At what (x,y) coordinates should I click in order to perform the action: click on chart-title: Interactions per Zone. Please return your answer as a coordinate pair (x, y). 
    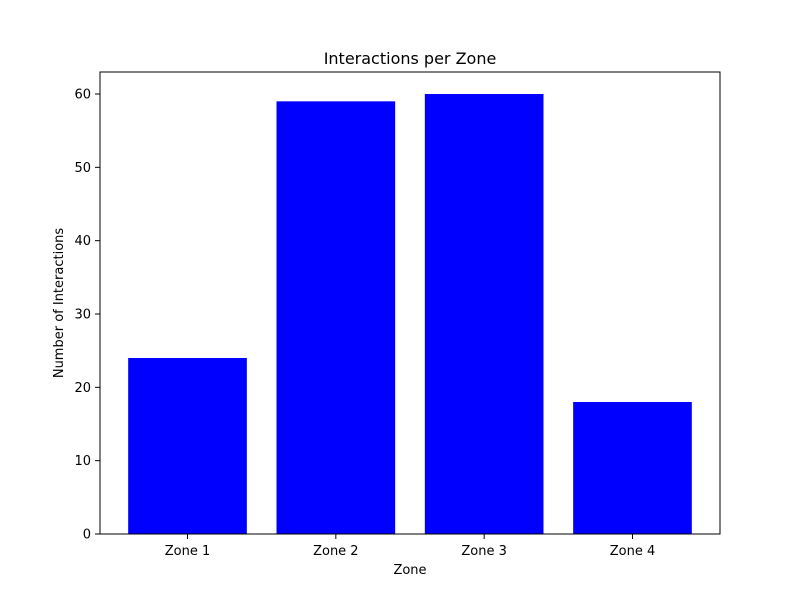
    Looking at the image, I should click on (410, 58).